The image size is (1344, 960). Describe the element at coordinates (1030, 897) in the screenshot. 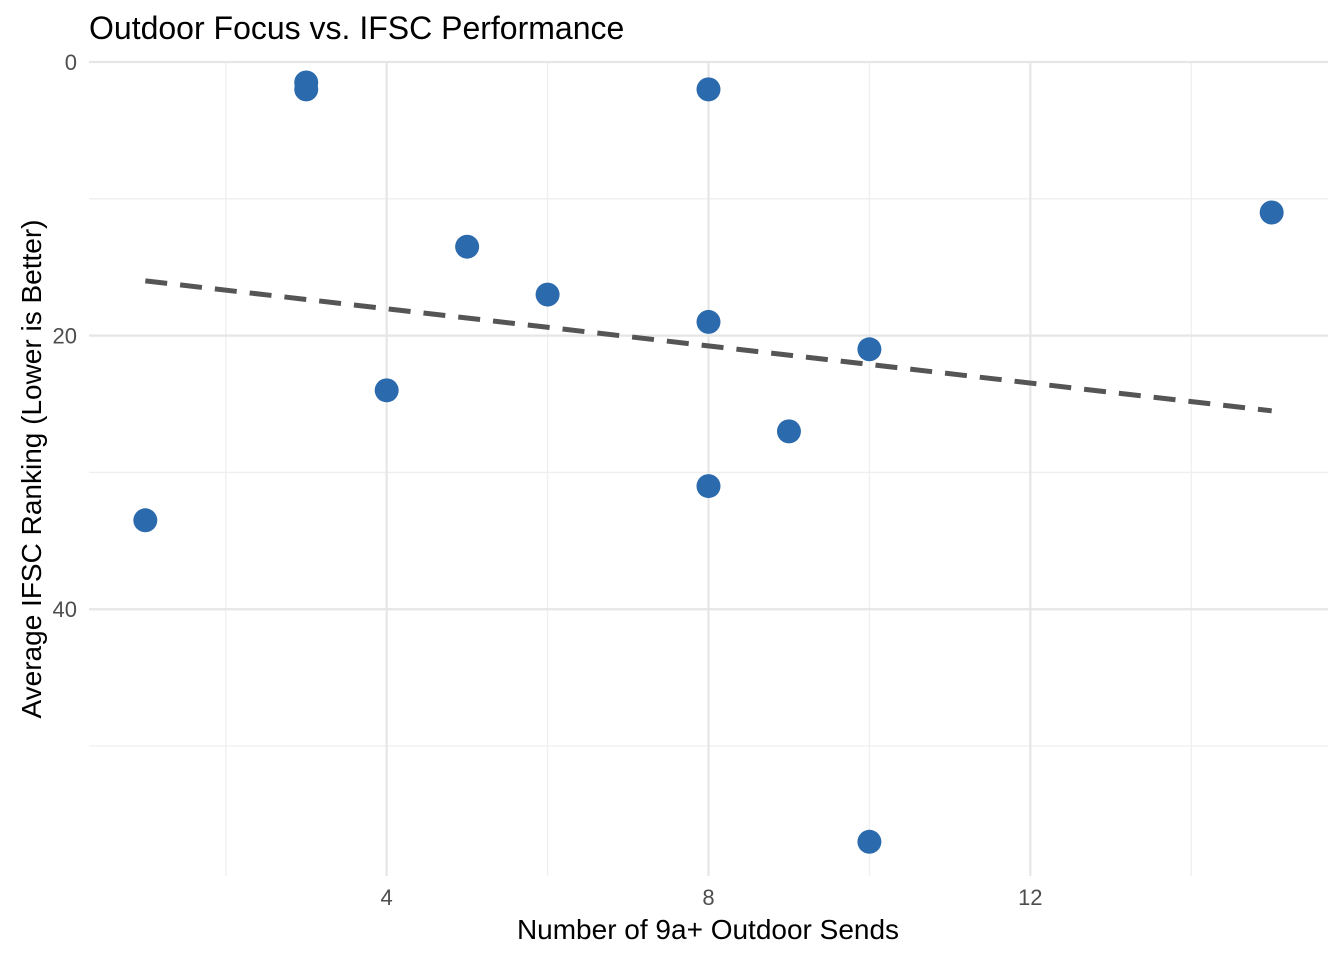

I see `x-tick-label: 12` at that location.